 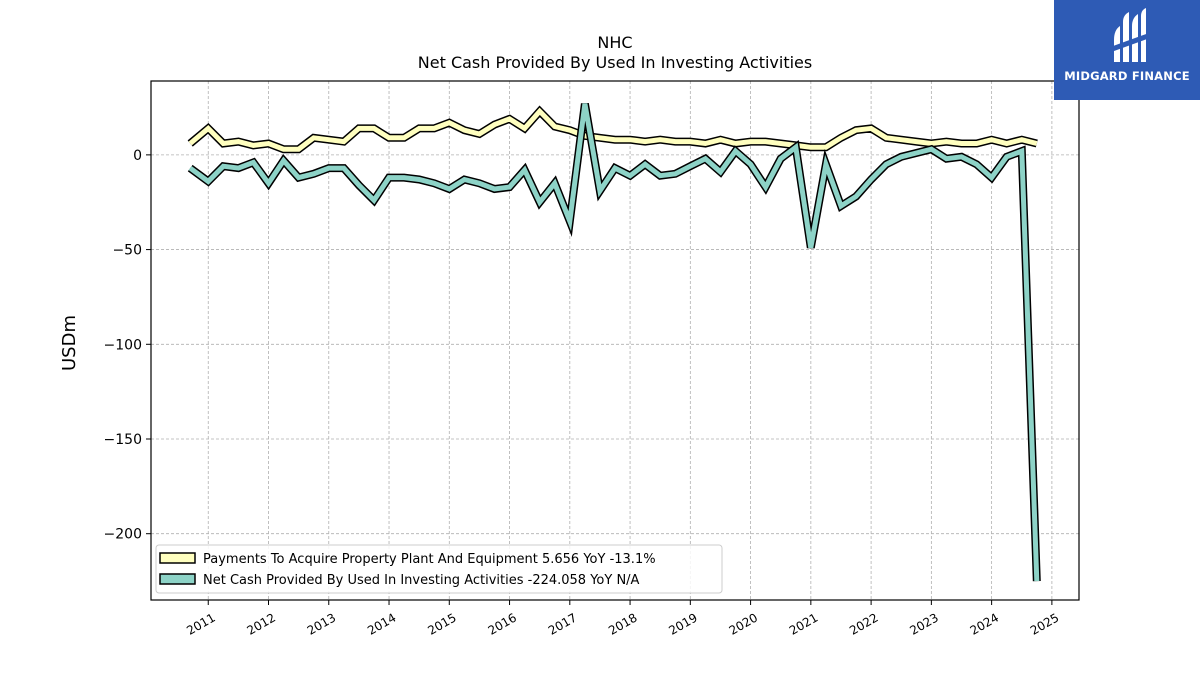 What do you see at coordinates (123, 440) in the screenshot?
I see `y-tick-label-3: −150` at bounding box center [123, 440].